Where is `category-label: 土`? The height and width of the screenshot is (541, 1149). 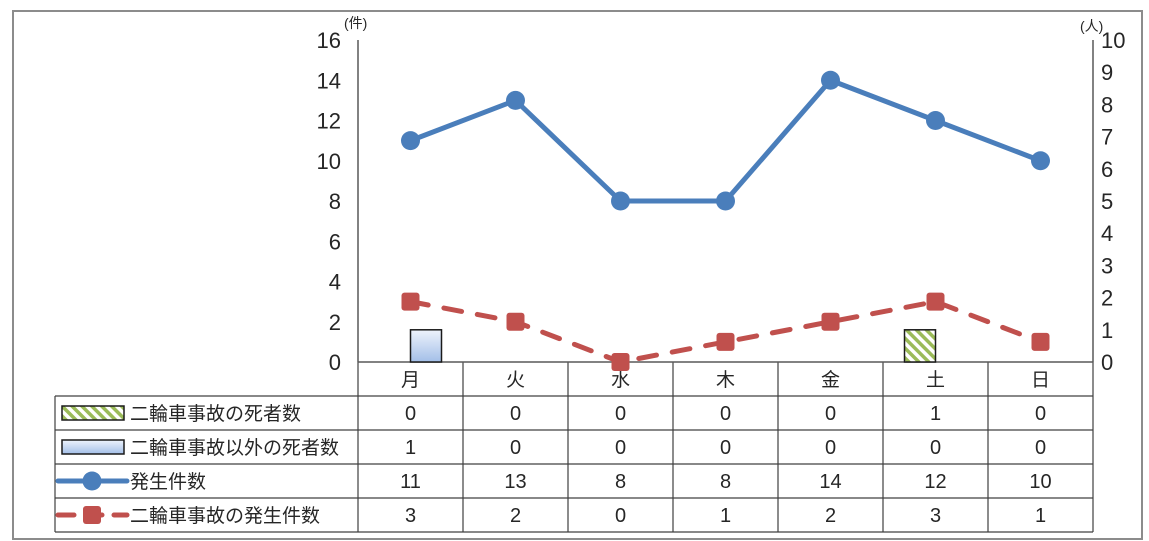 category-label: 土 is located at coordinates (935, 380).